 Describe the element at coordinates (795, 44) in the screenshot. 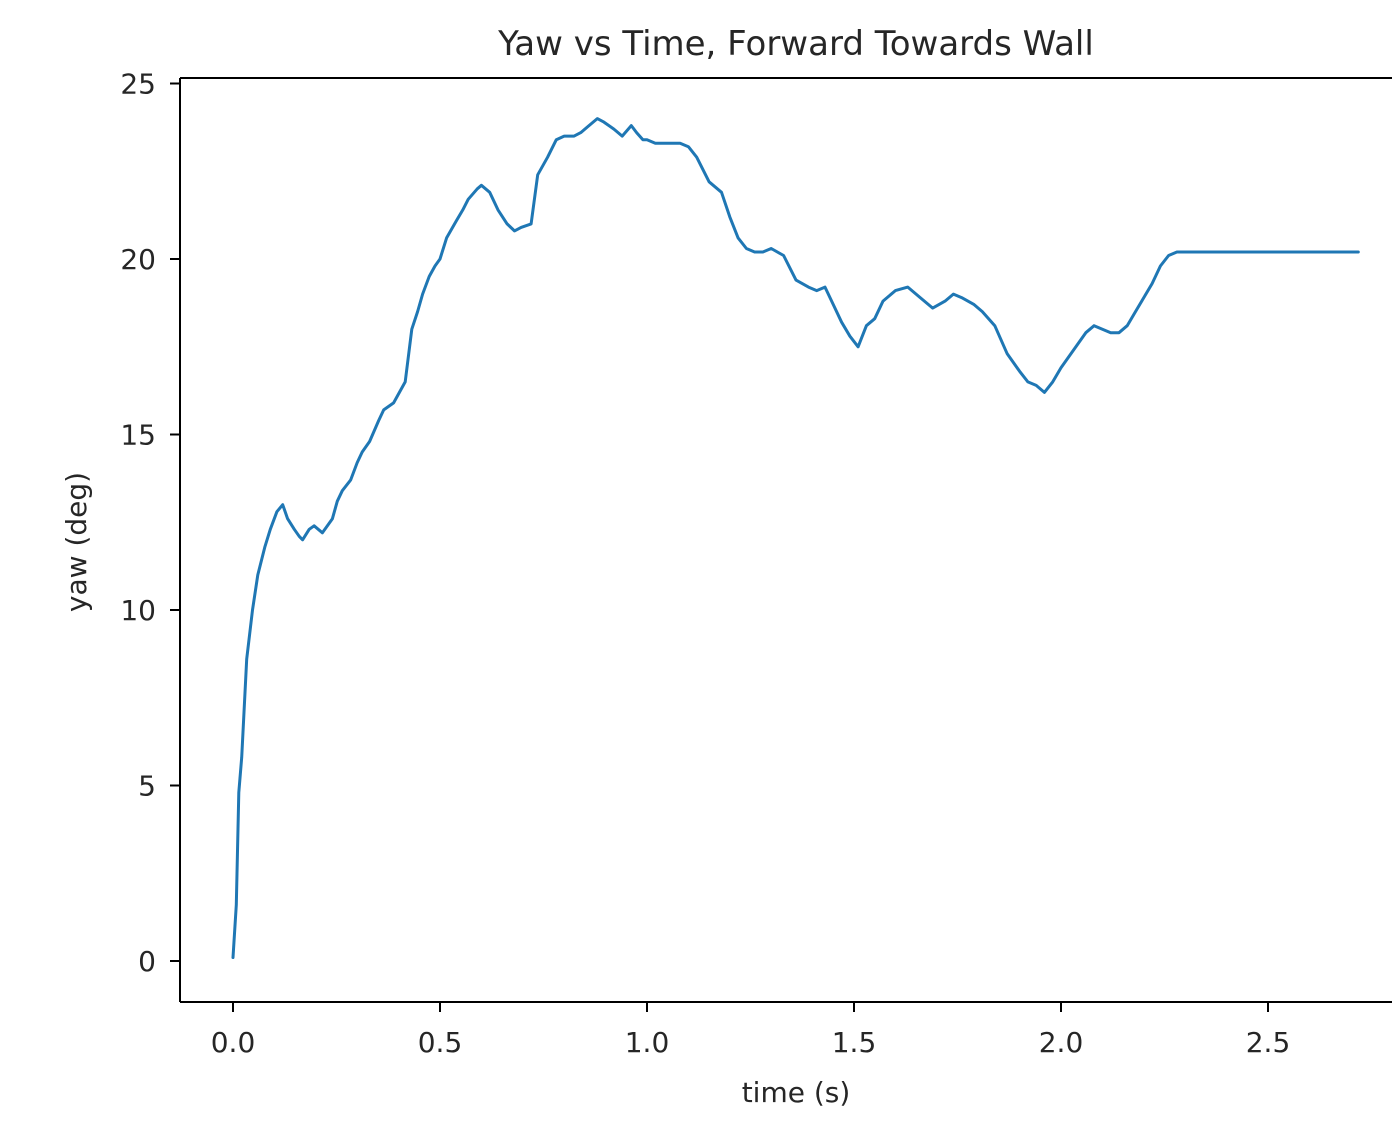

I see `chart-title: Yaw vs Time, Forward Towards Wall` at that location.